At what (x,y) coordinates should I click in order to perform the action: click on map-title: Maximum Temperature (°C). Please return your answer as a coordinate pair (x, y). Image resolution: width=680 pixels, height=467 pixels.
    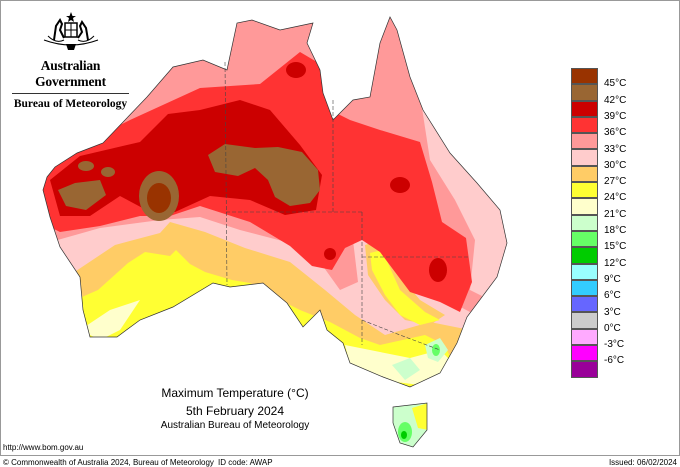
    Looking at the image, I should click on (235, 393).